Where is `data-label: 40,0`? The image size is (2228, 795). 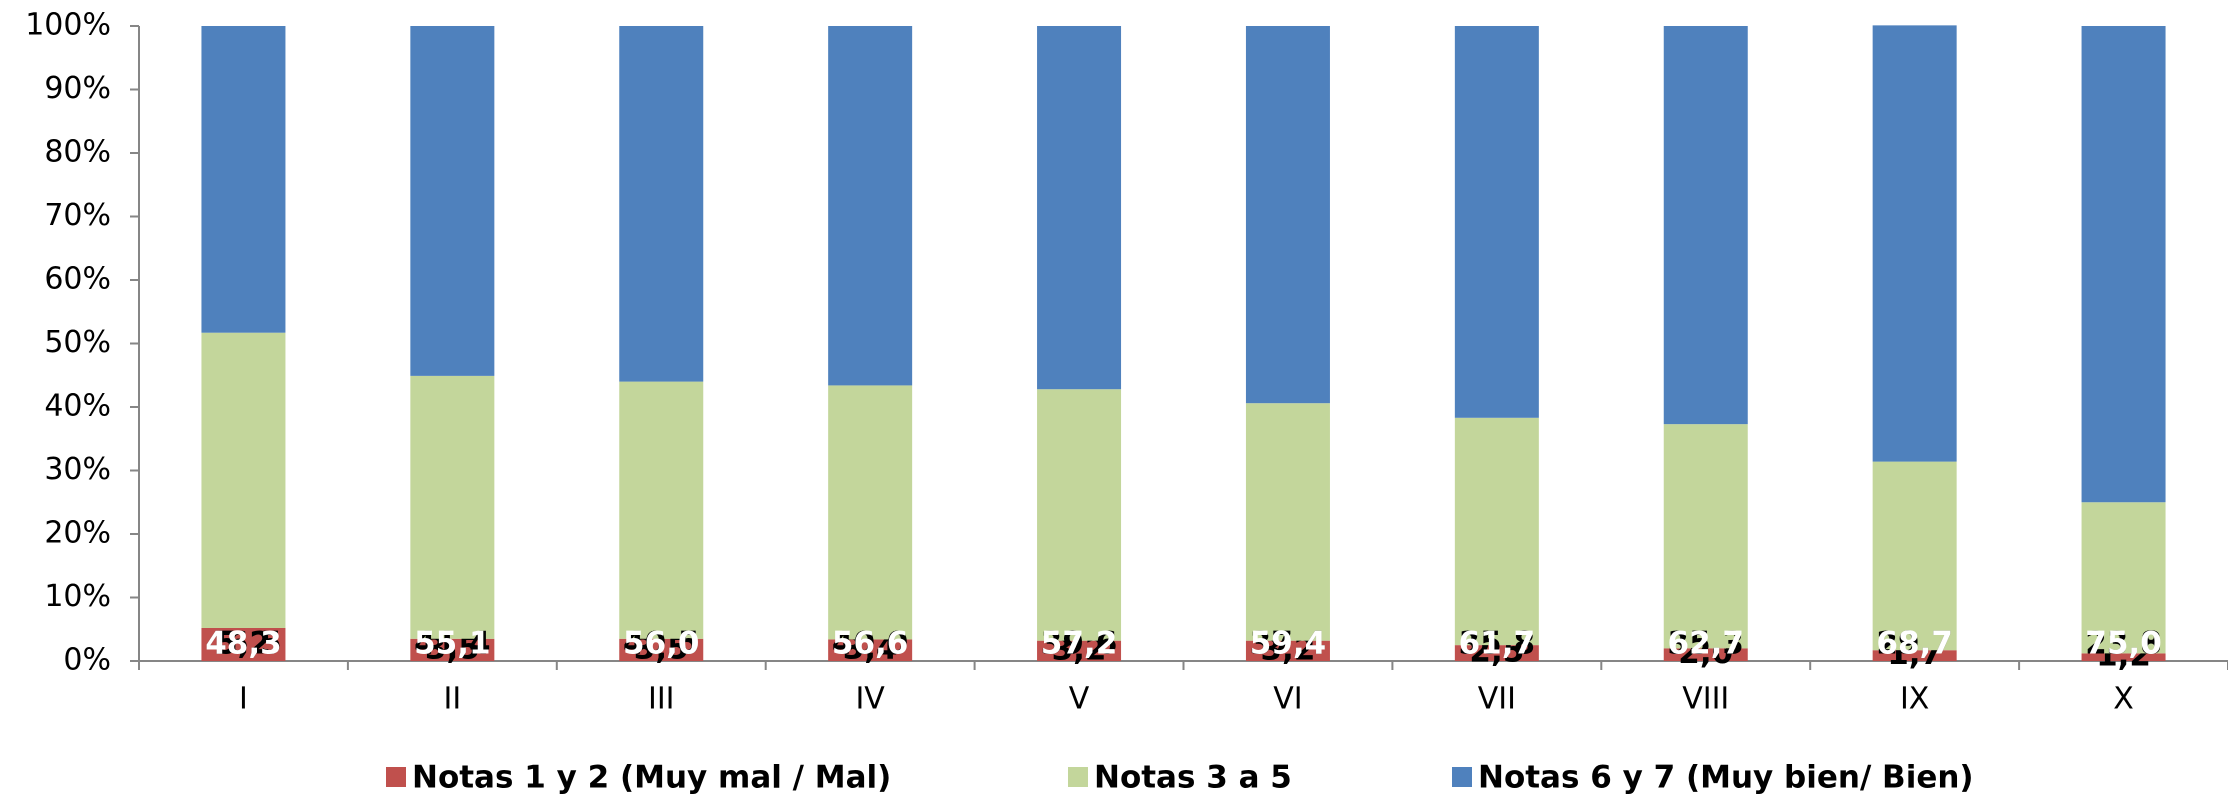 data-label: 40,0 is located at coordinates (870, 644).